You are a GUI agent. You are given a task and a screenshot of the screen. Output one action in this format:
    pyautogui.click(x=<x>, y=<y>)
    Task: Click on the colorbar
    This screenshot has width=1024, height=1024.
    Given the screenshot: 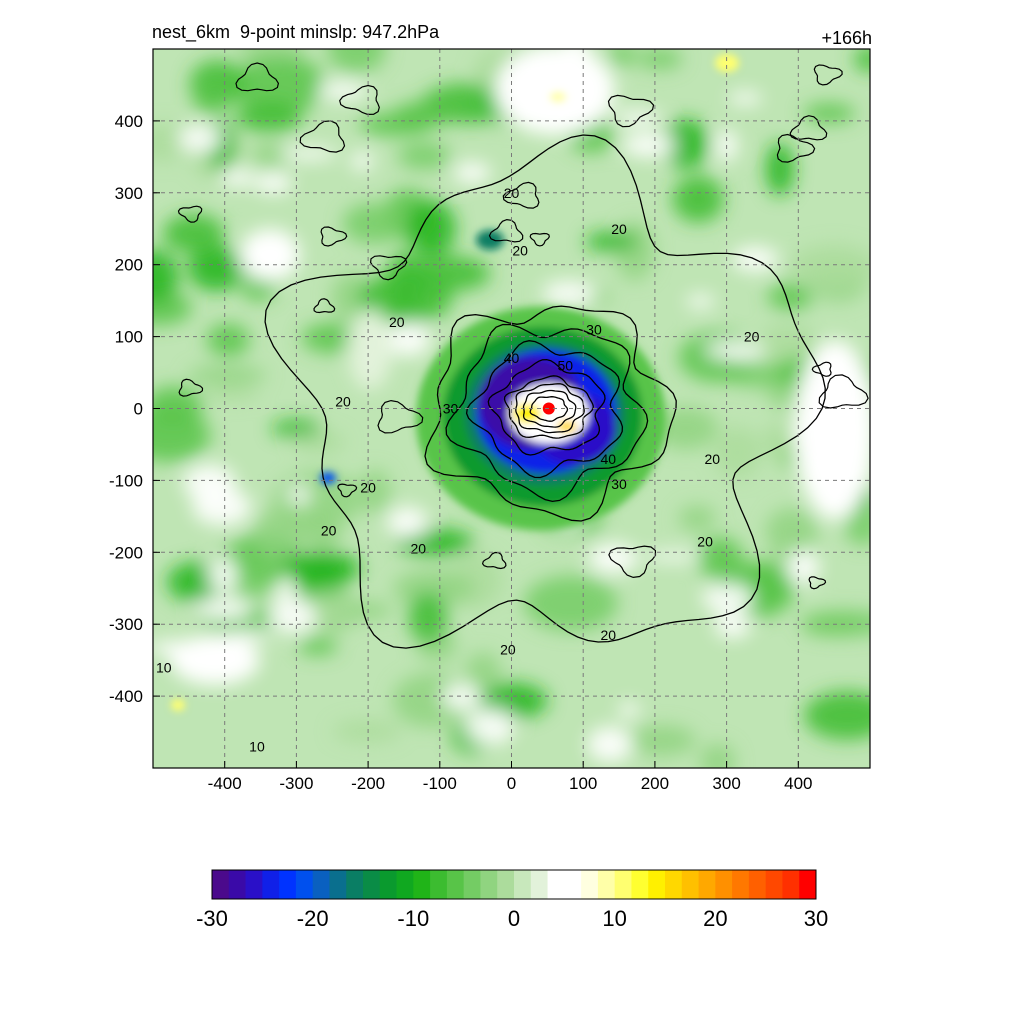 What is the action you would take?
    pyautogui.click(x=514, y=884)
    